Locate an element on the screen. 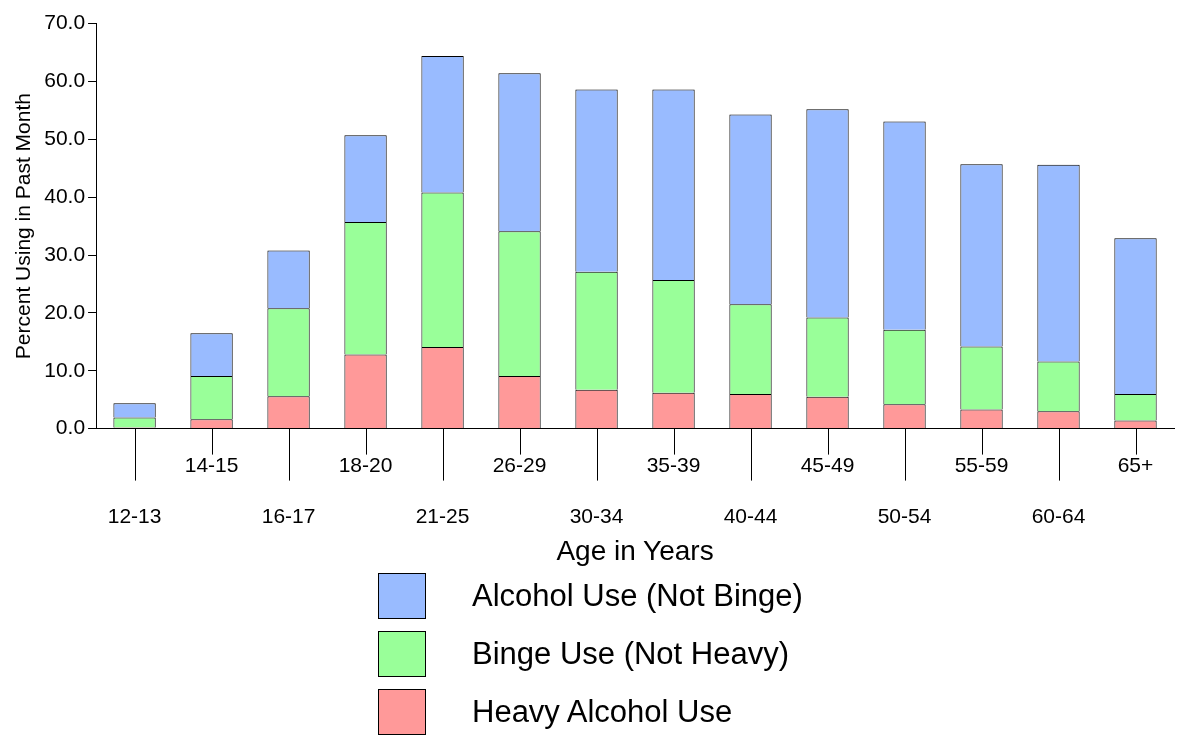 This screenshot has width=1186, height=753. y-tick-label: 60.0 is located at coordinates (65, 80).